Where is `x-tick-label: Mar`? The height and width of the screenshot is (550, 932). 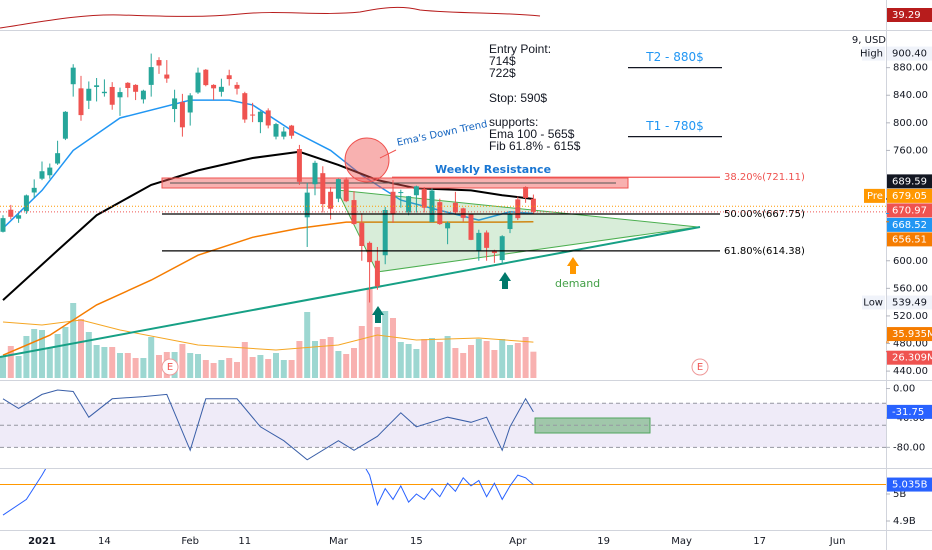 x-tick-label: Mar is located at coordinates (339, 541).